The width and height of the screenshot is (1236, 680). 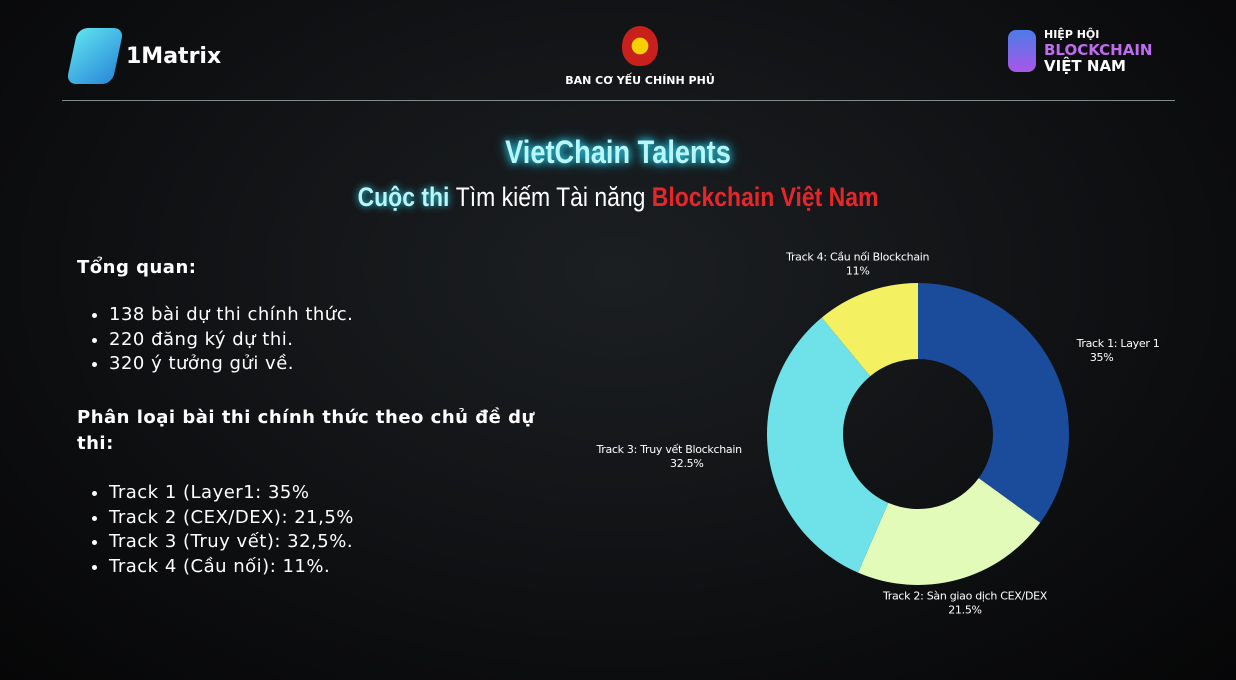 I want to click on list-item: Track 1 (Layer1: 35%, so click(x=328, y=493).